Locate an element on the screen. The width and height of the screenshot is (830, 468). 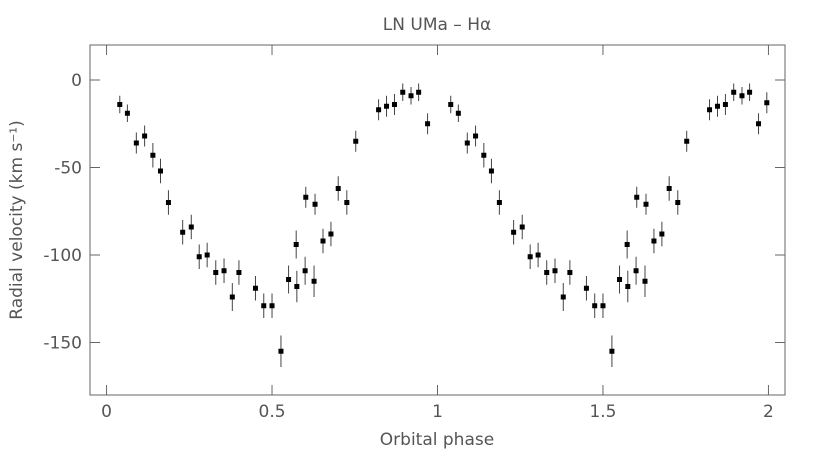
y-tick-label: 0 is located at coordinates (76, 81).